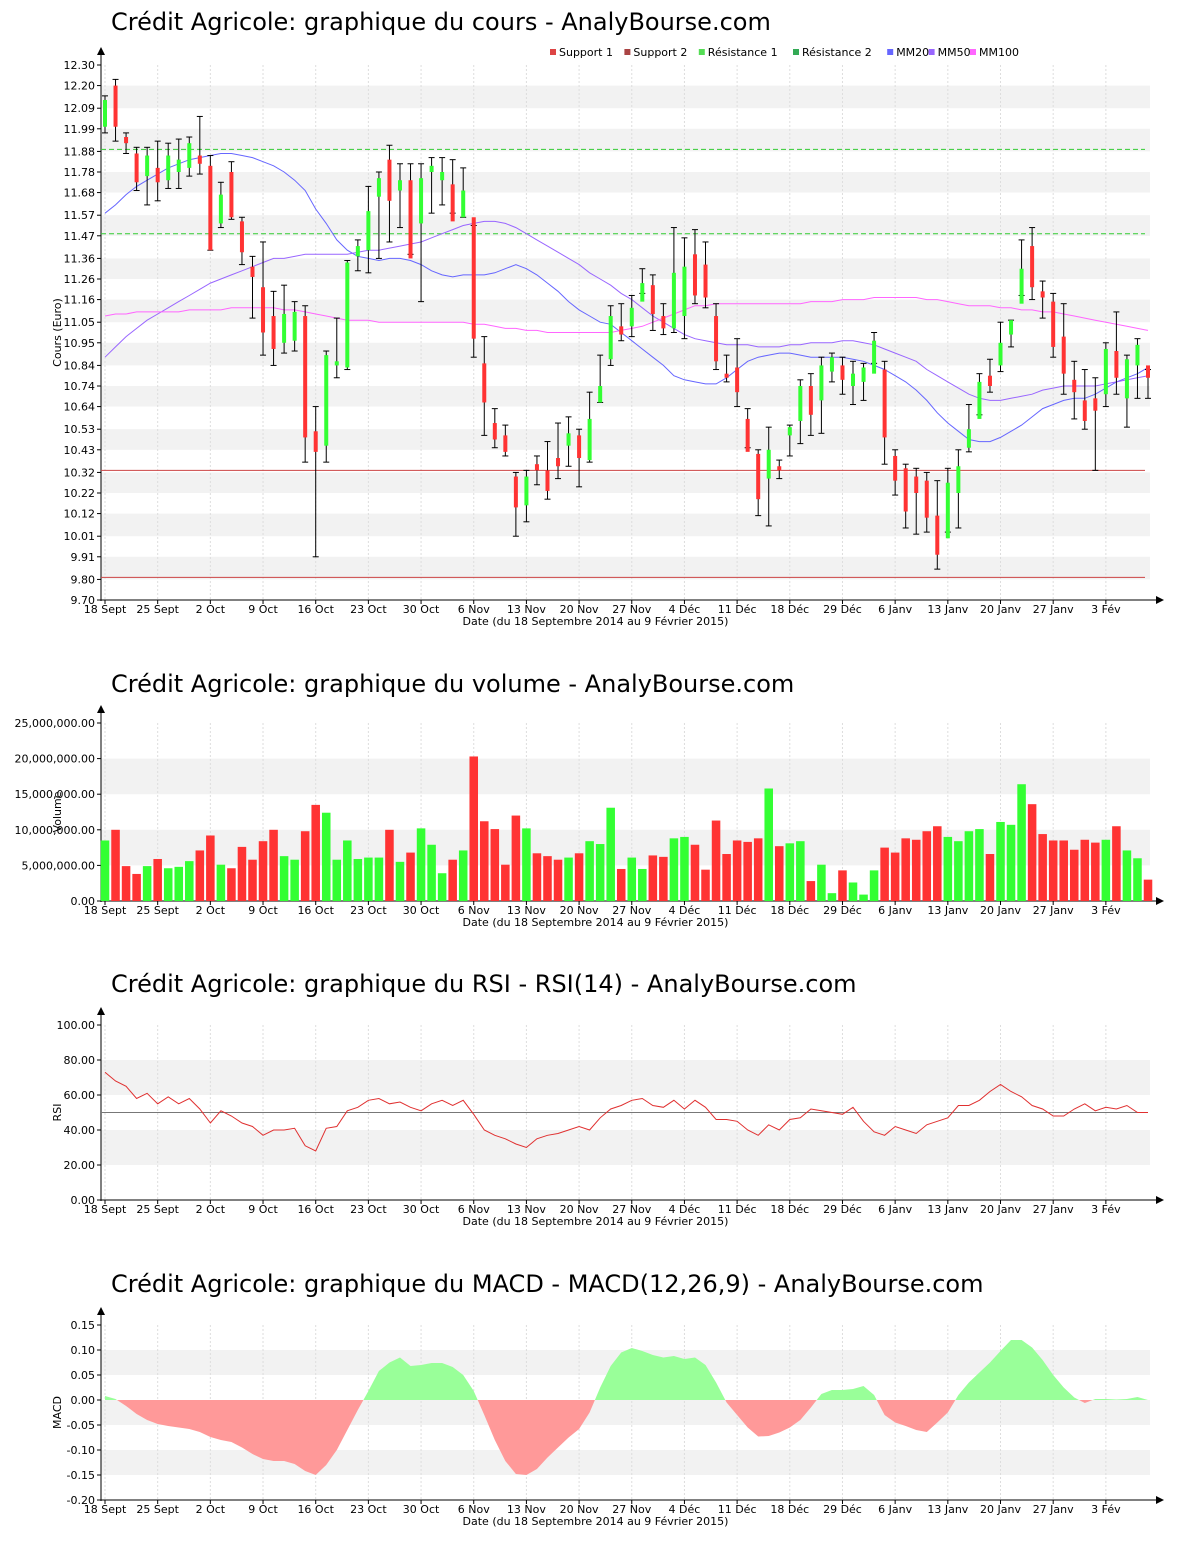 The image size is (1200, 1550). Describe the element at coordinates (421, 609) in the screenshot. I see `price-x-tick-label: 30 Oct` at that location.